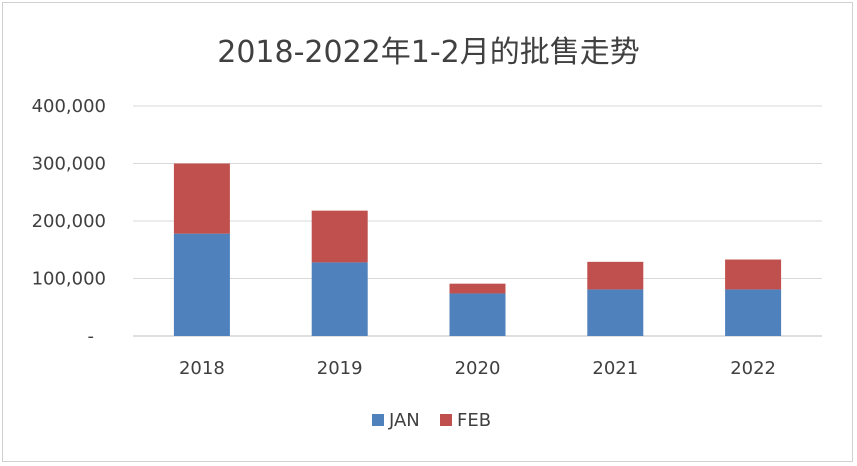 Image resolution: width=857 pixels, height=466 pixels. What do you see at coordinates (431, 420) in the screenshot?
I see `legend: JAN FEB` at bounding box center [431, 420].